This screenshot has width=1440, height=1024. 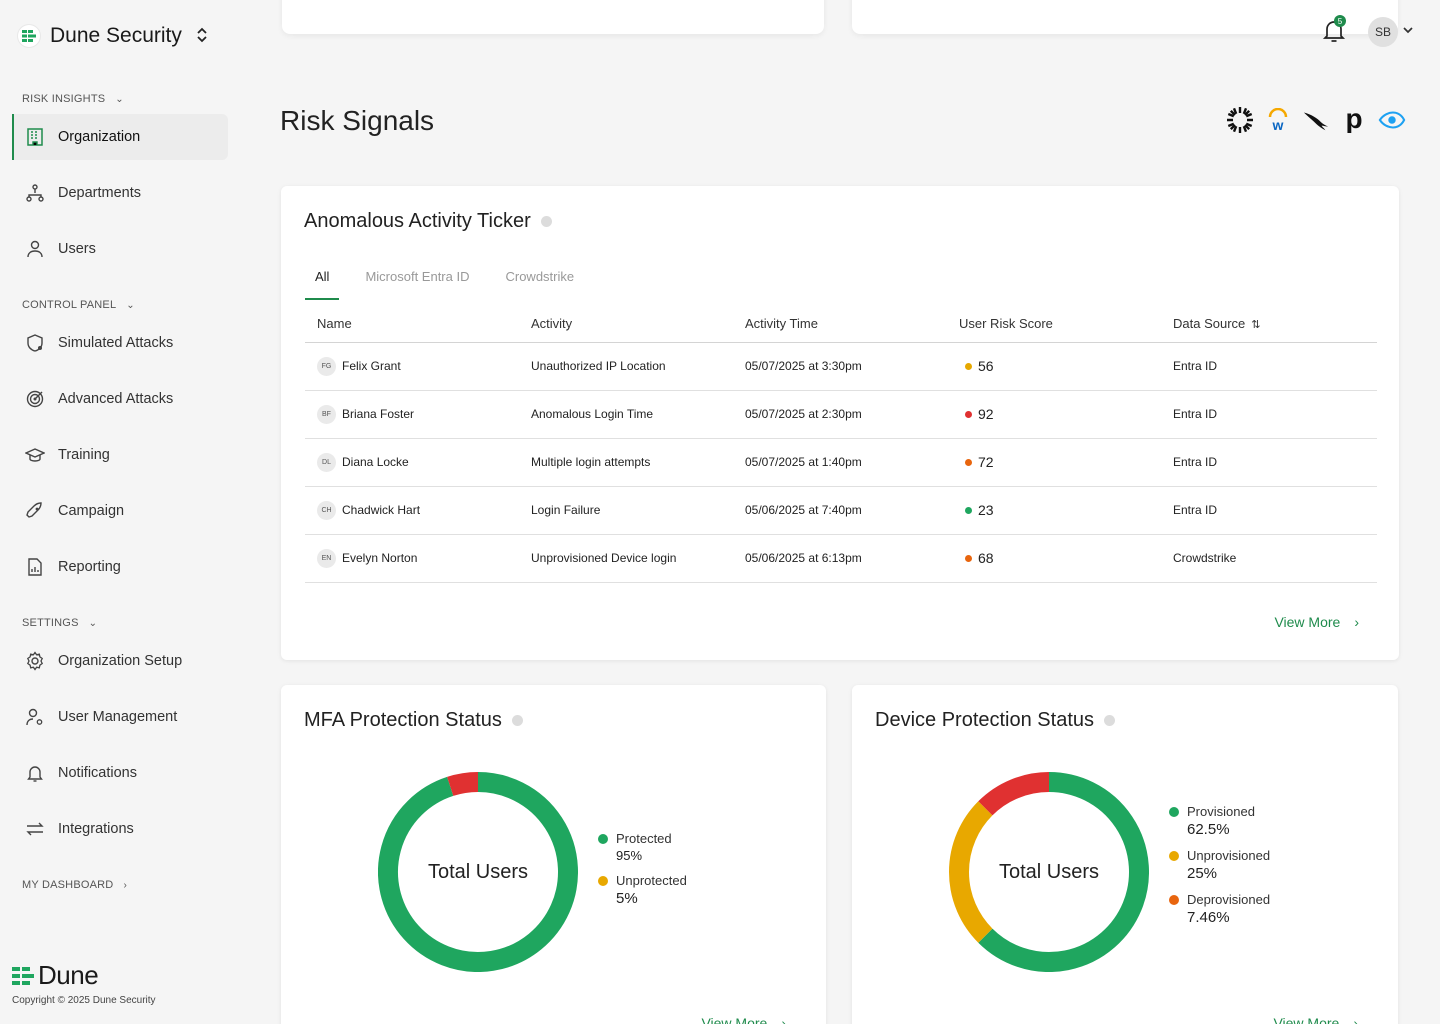 I want to click on donut-center-label: Total Users, so click(x=1049, y=871).